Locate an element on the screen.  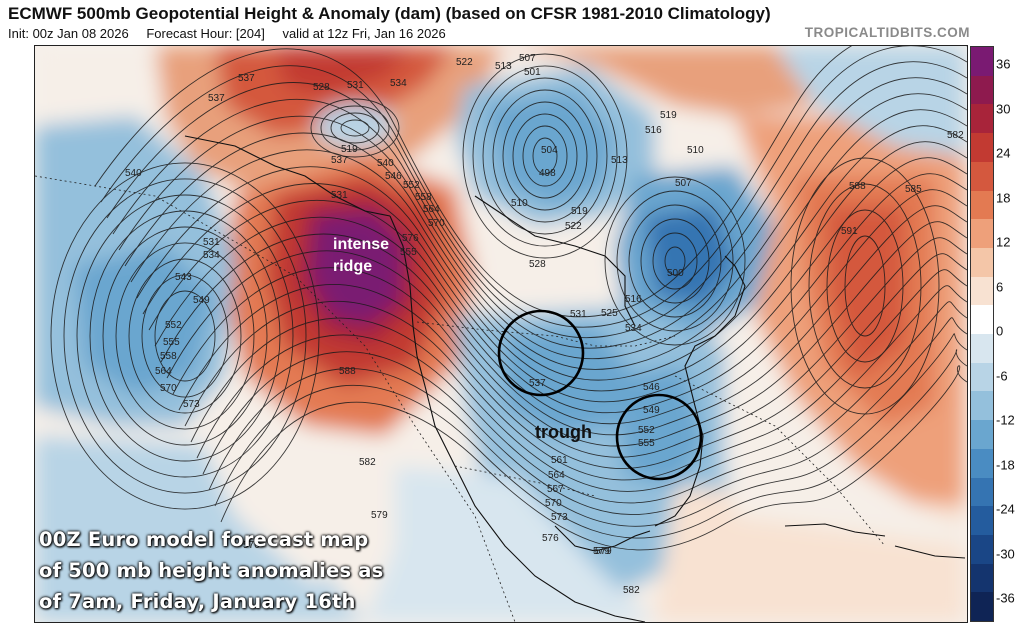
trough-label: trough is located at coordinates (563, 432).